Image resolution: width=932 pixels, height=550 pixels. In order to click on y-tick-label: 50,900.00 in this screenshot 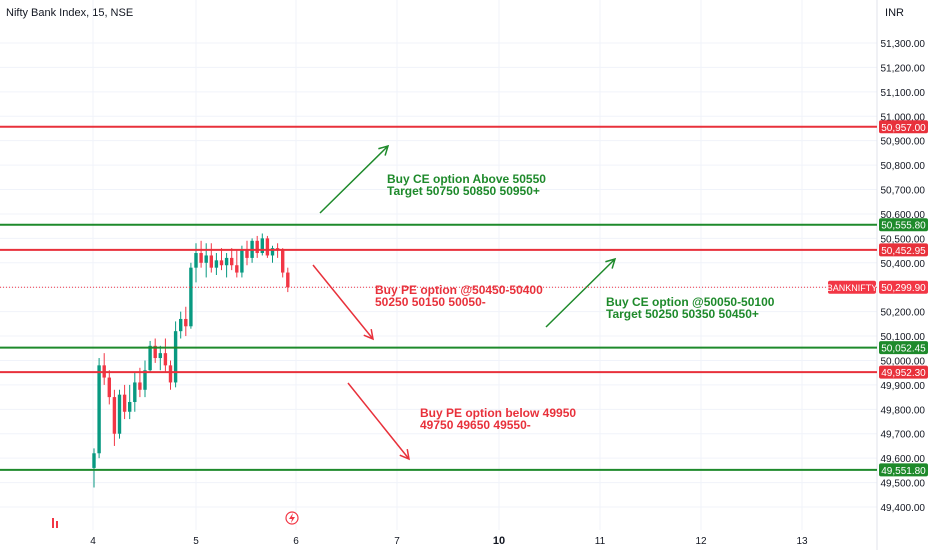, I will do `click(903, 142)`.